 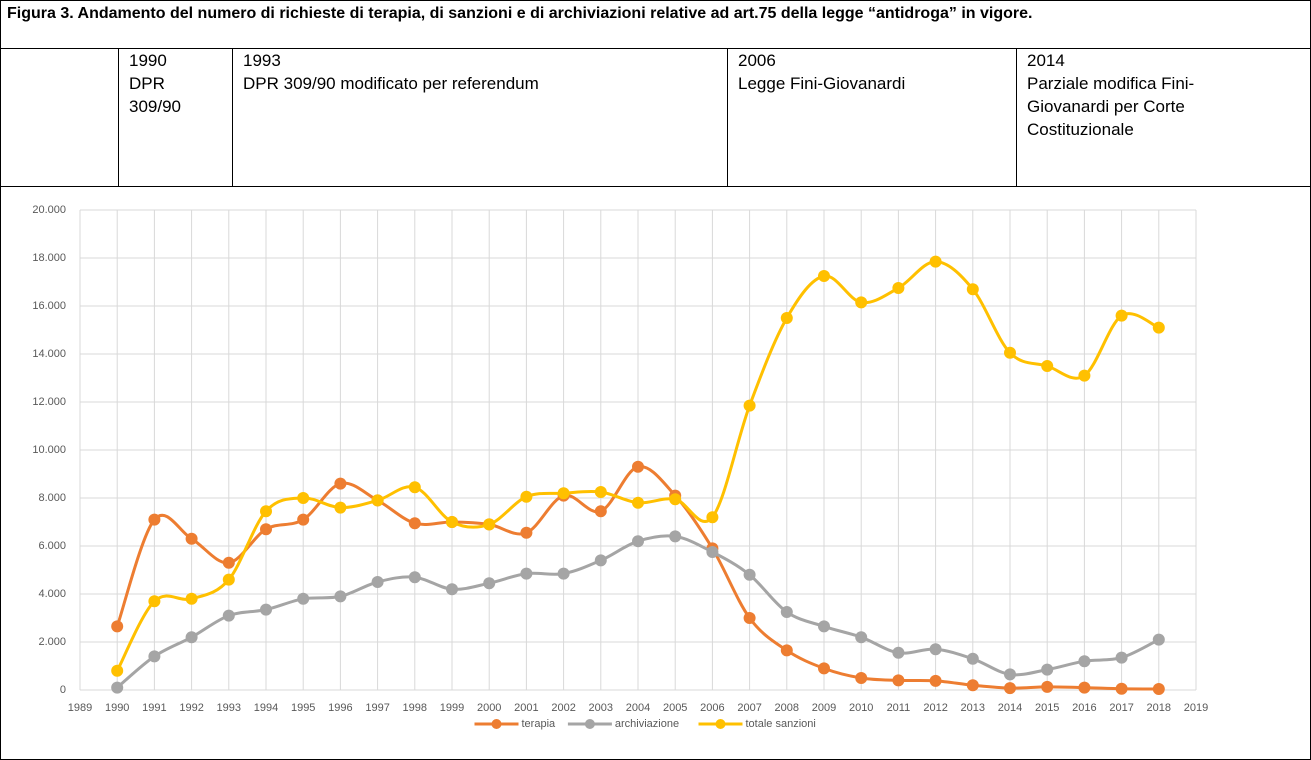 I want to click on legend-label: terapia, so click(x=539, y=724).